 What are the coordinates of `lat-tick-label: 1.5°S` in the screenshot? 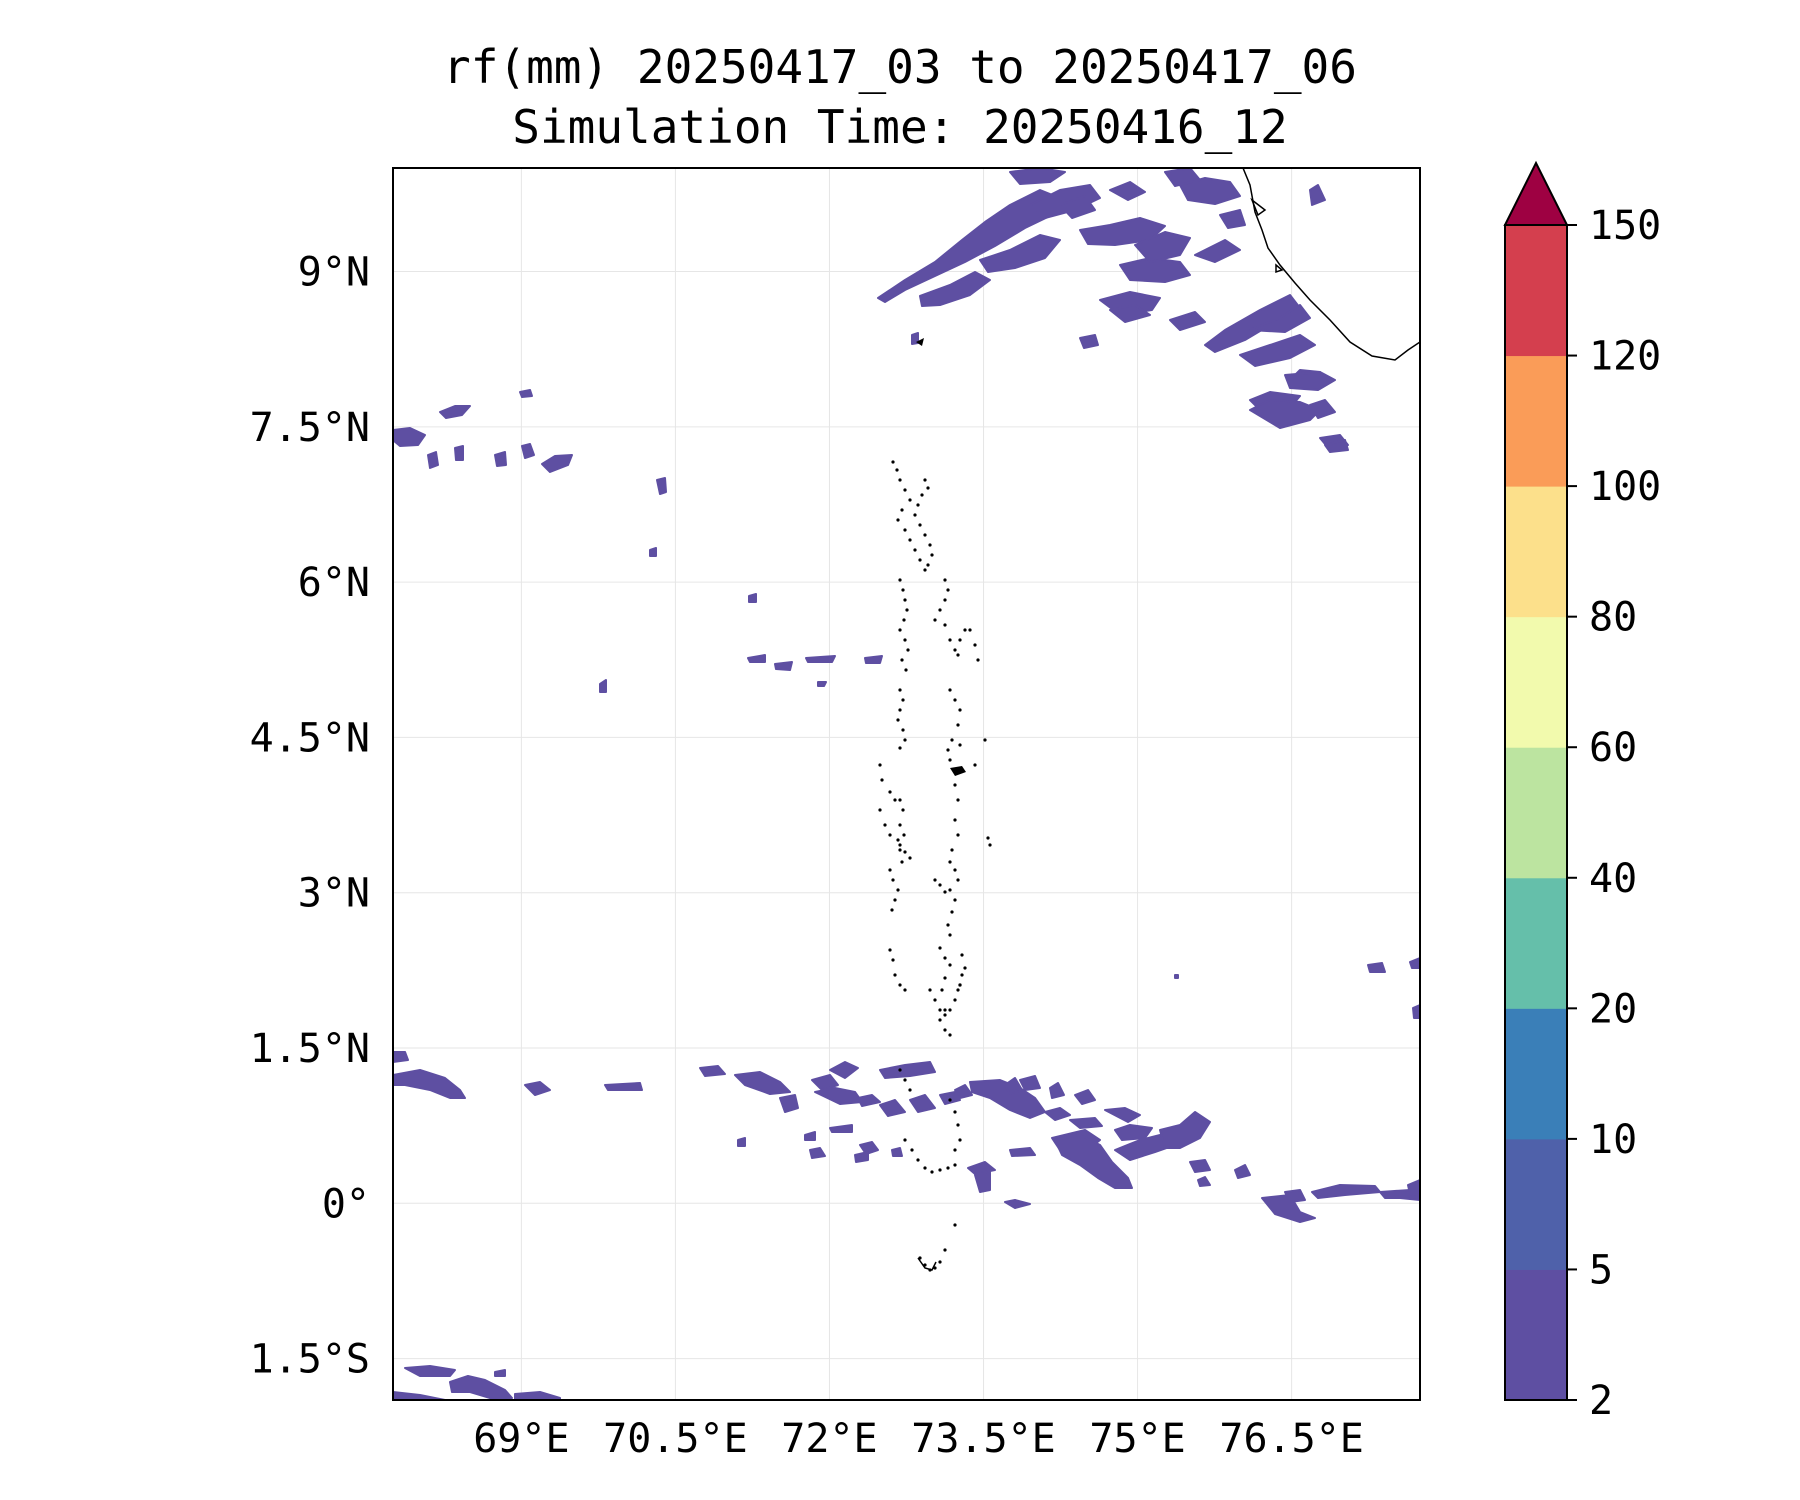 It's located at (310, 1360).